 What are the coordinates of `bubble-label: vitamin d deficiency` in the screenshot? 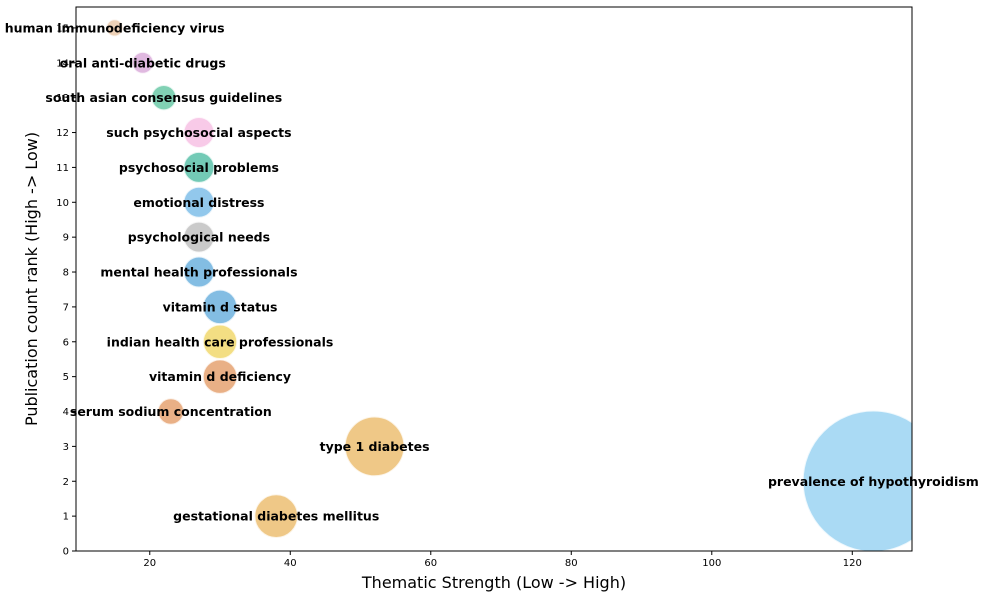 It's located at (220, 376).